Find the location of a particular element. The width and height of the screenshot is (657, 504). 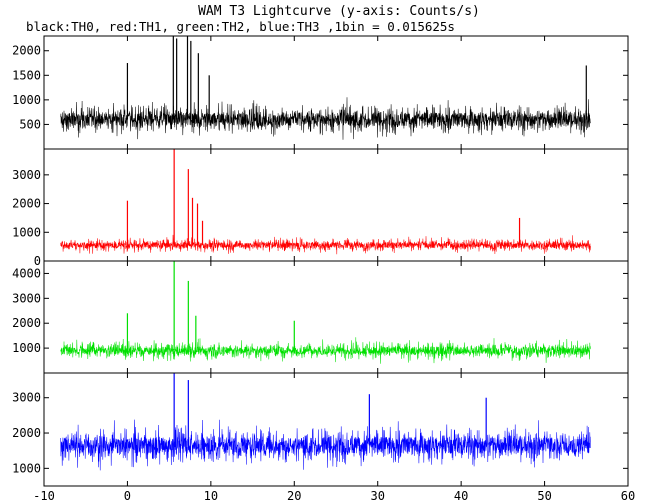

x-axis: -10 0 10 20 30 40 50 60 is located at coordinates (334, 496).